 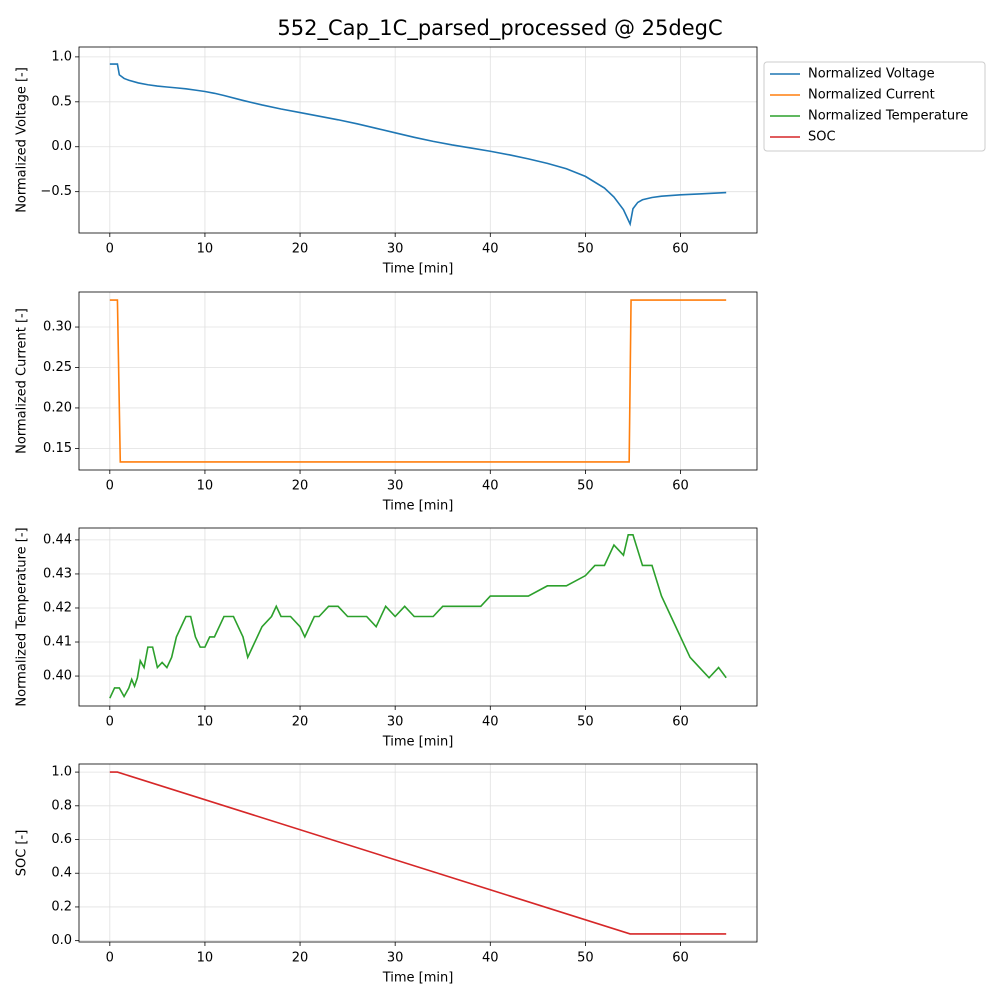 What do you see at coordinates (61, 101) in the screenshot?
I see `y-tick-label: 0.5` at bounding box center [61, 101].